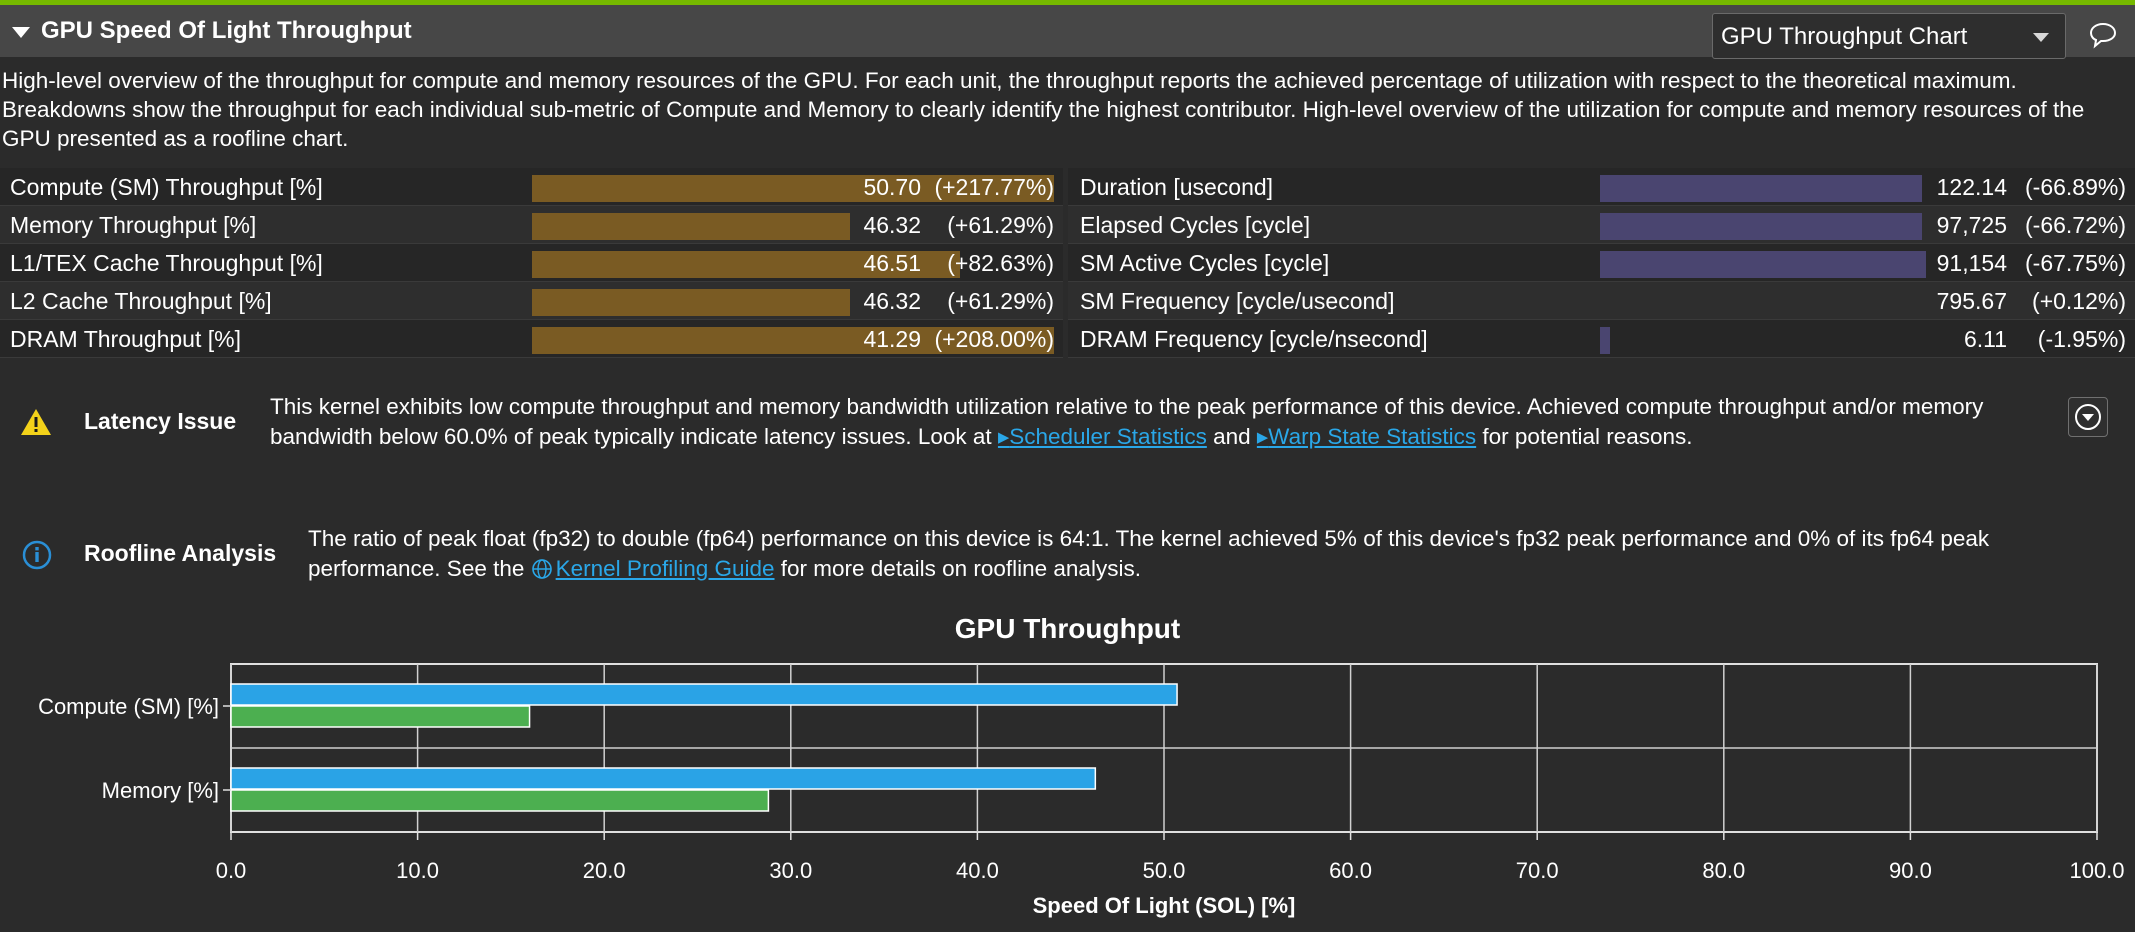 Image resolution: width=2135 pixels, height=932 pixels. I want to click on duration-metric-label: DRAM Frequency [cycle/nsecond], so click(1254, 339).